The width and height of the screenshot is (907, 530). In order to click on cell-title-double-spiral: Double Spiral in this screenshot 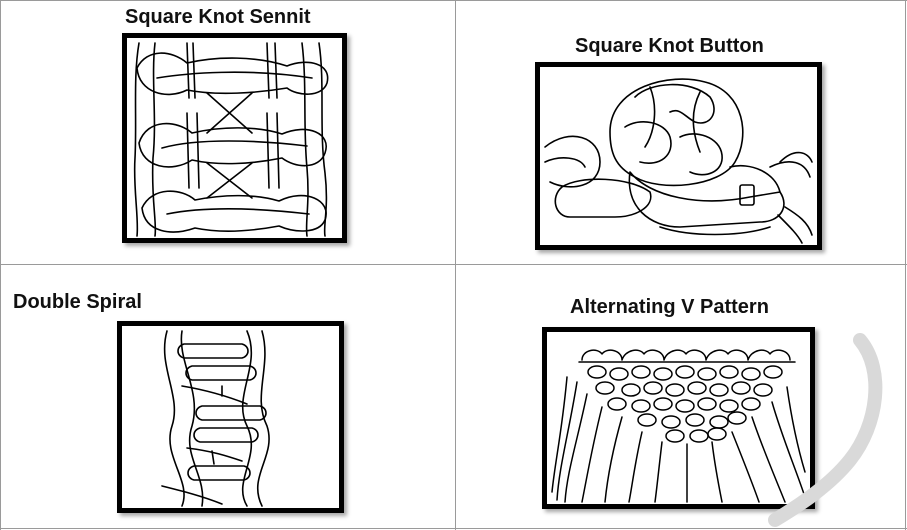, I will do `click(77, 302)`.